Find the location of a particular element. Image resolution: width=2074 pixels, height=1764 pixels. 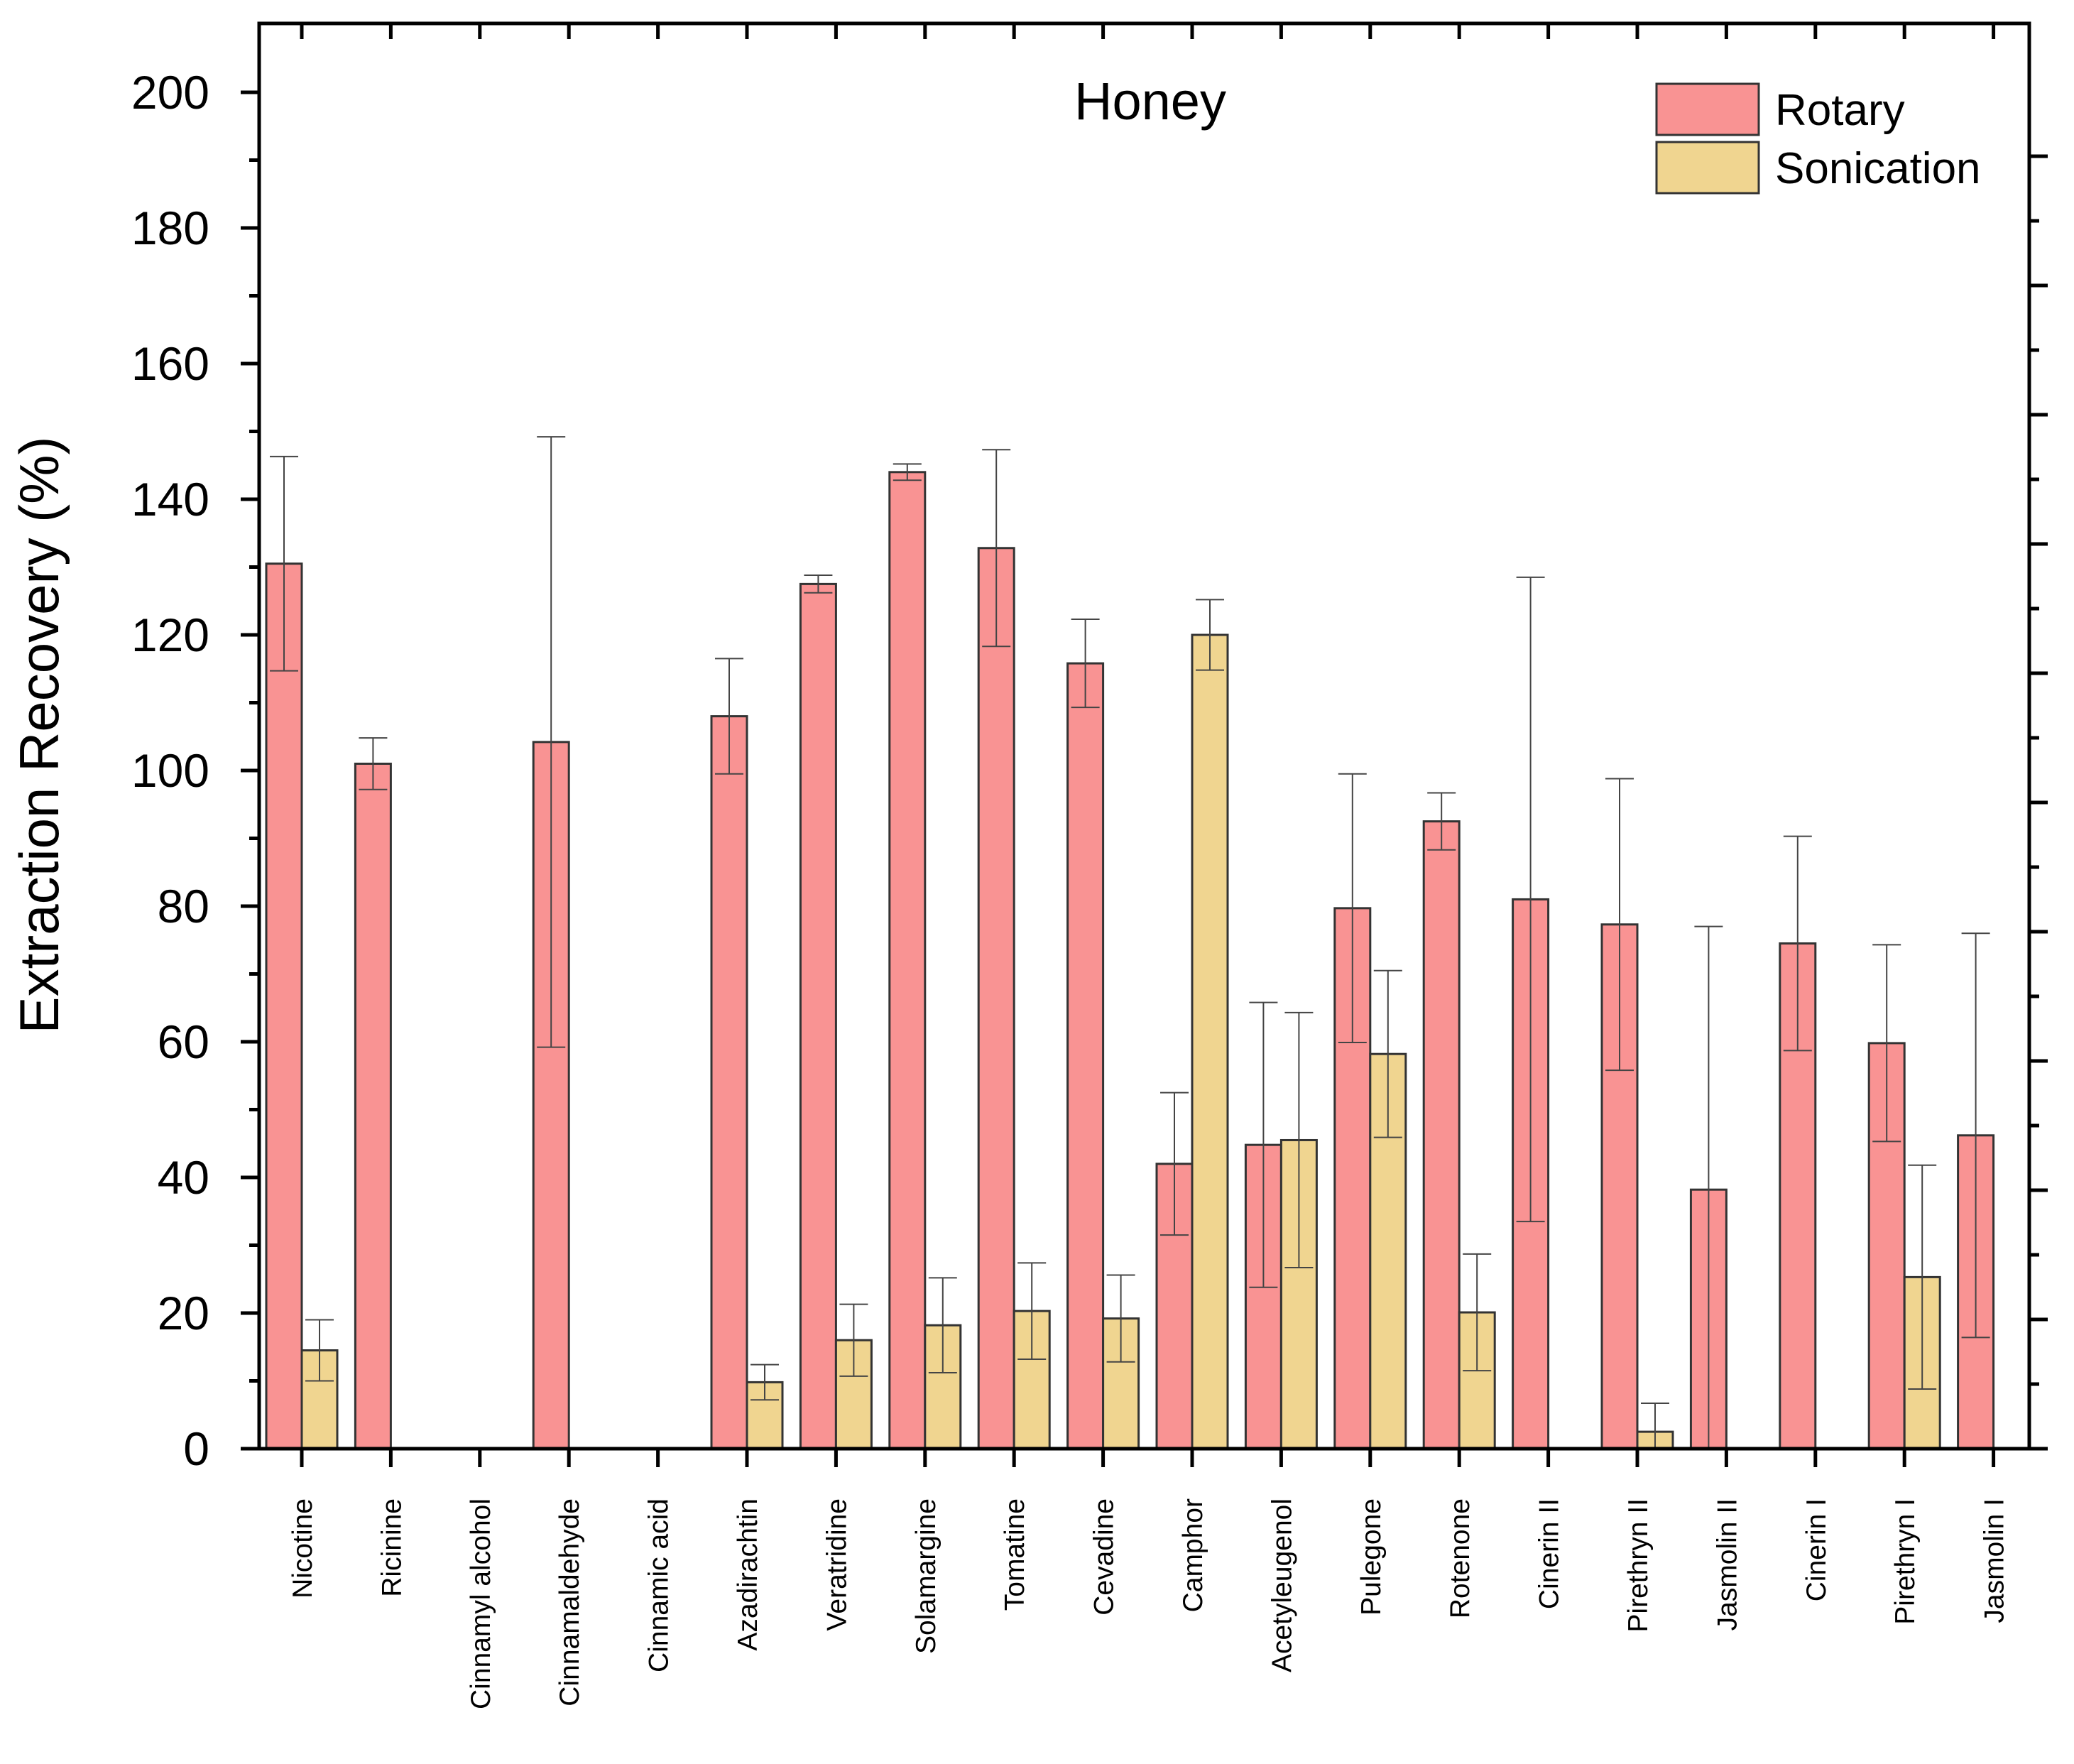

y-tick-label-3: 60 is located at coordinates (183, 1042).